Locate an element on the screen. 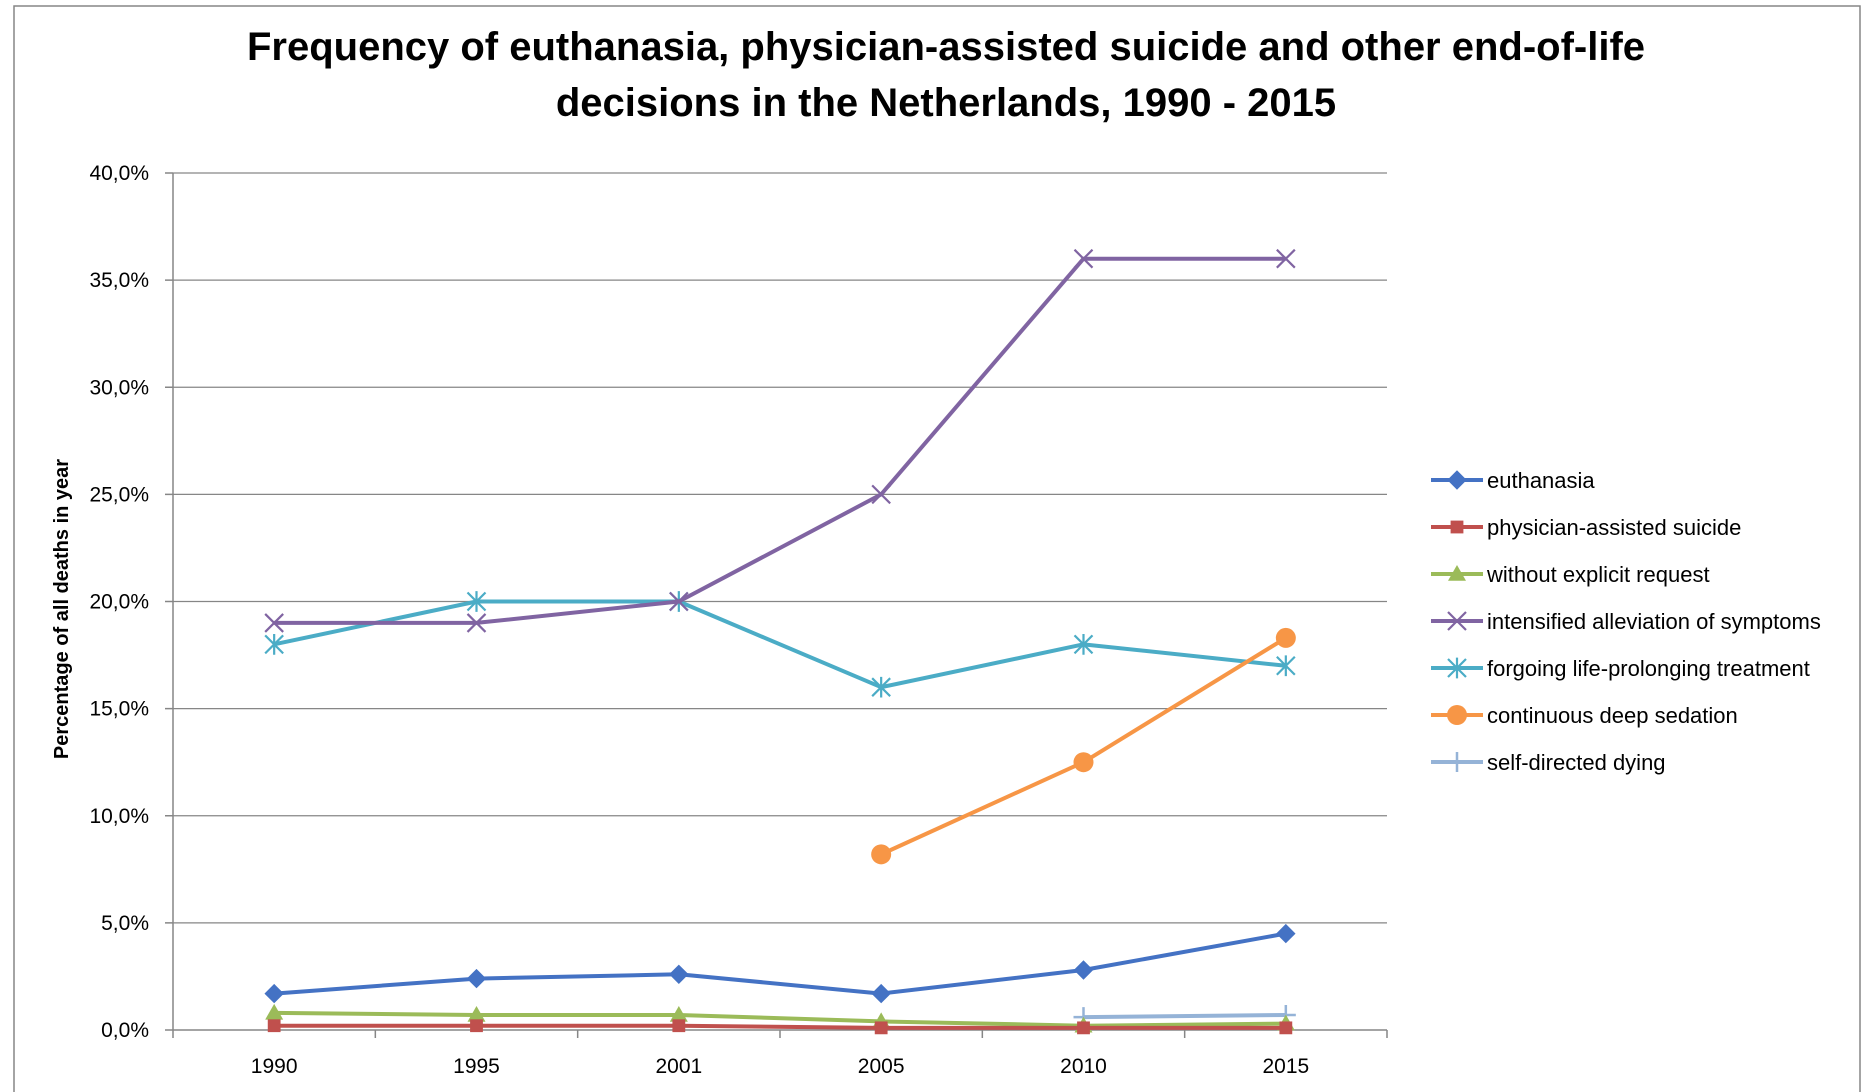 The height and width of the screenshot is (1092, 1862). legend-entry: intensified alleviation of symptoms is located at coordinates (1626, 621).